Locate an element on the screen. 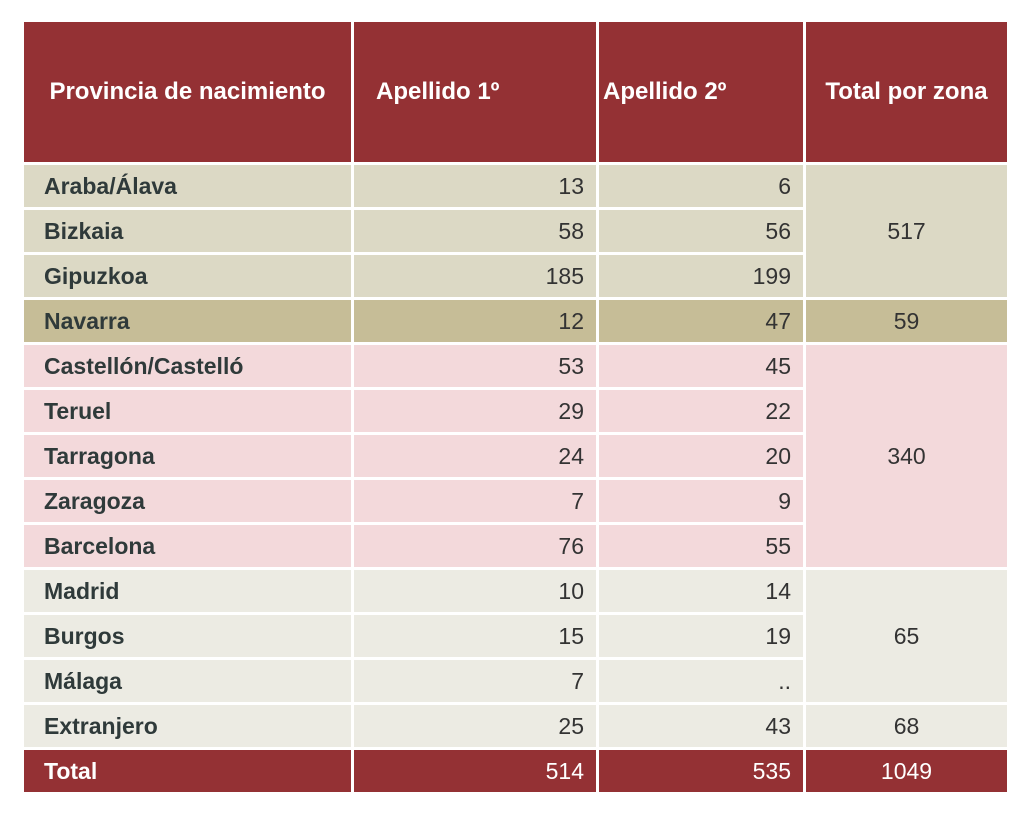  cell-provincia: Teruel is located at coordinates (187, 411).